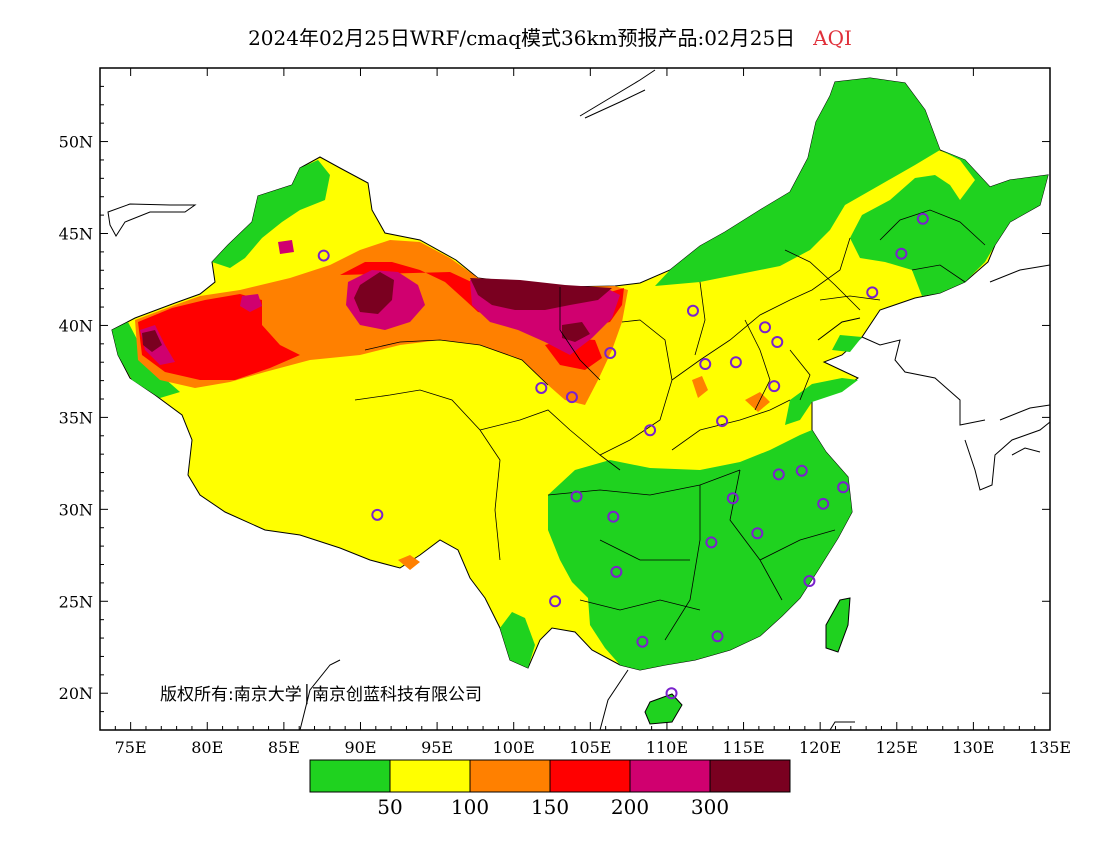  What do you see at coordinates (576, 332) in the screenshot?
I see `region-severe-spot` at bounding box center [576, 332].